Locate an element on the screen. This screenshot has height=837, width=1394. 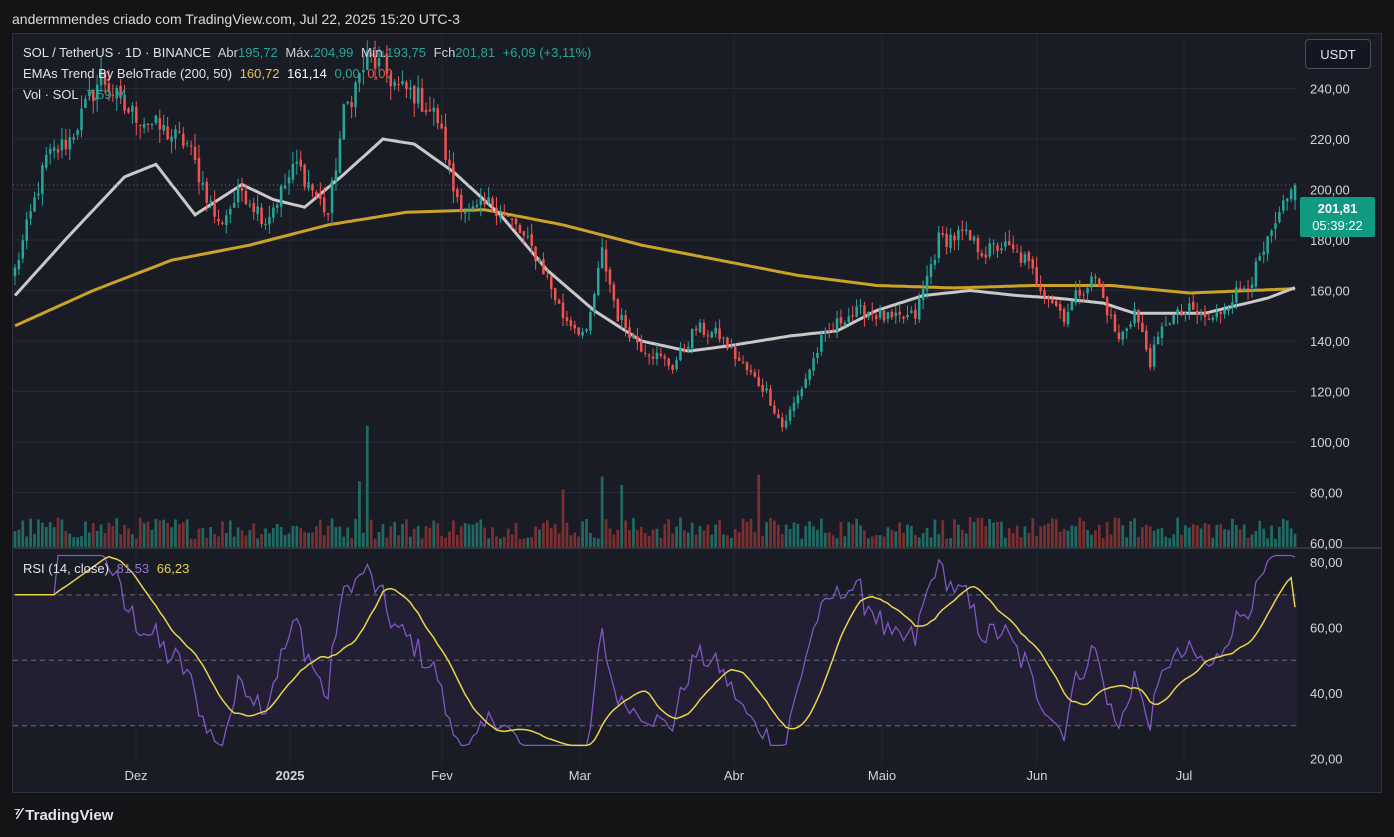
ema-name: EMAs Trend By BeloTrade (200, 50) is located at coordinates (128, 73).